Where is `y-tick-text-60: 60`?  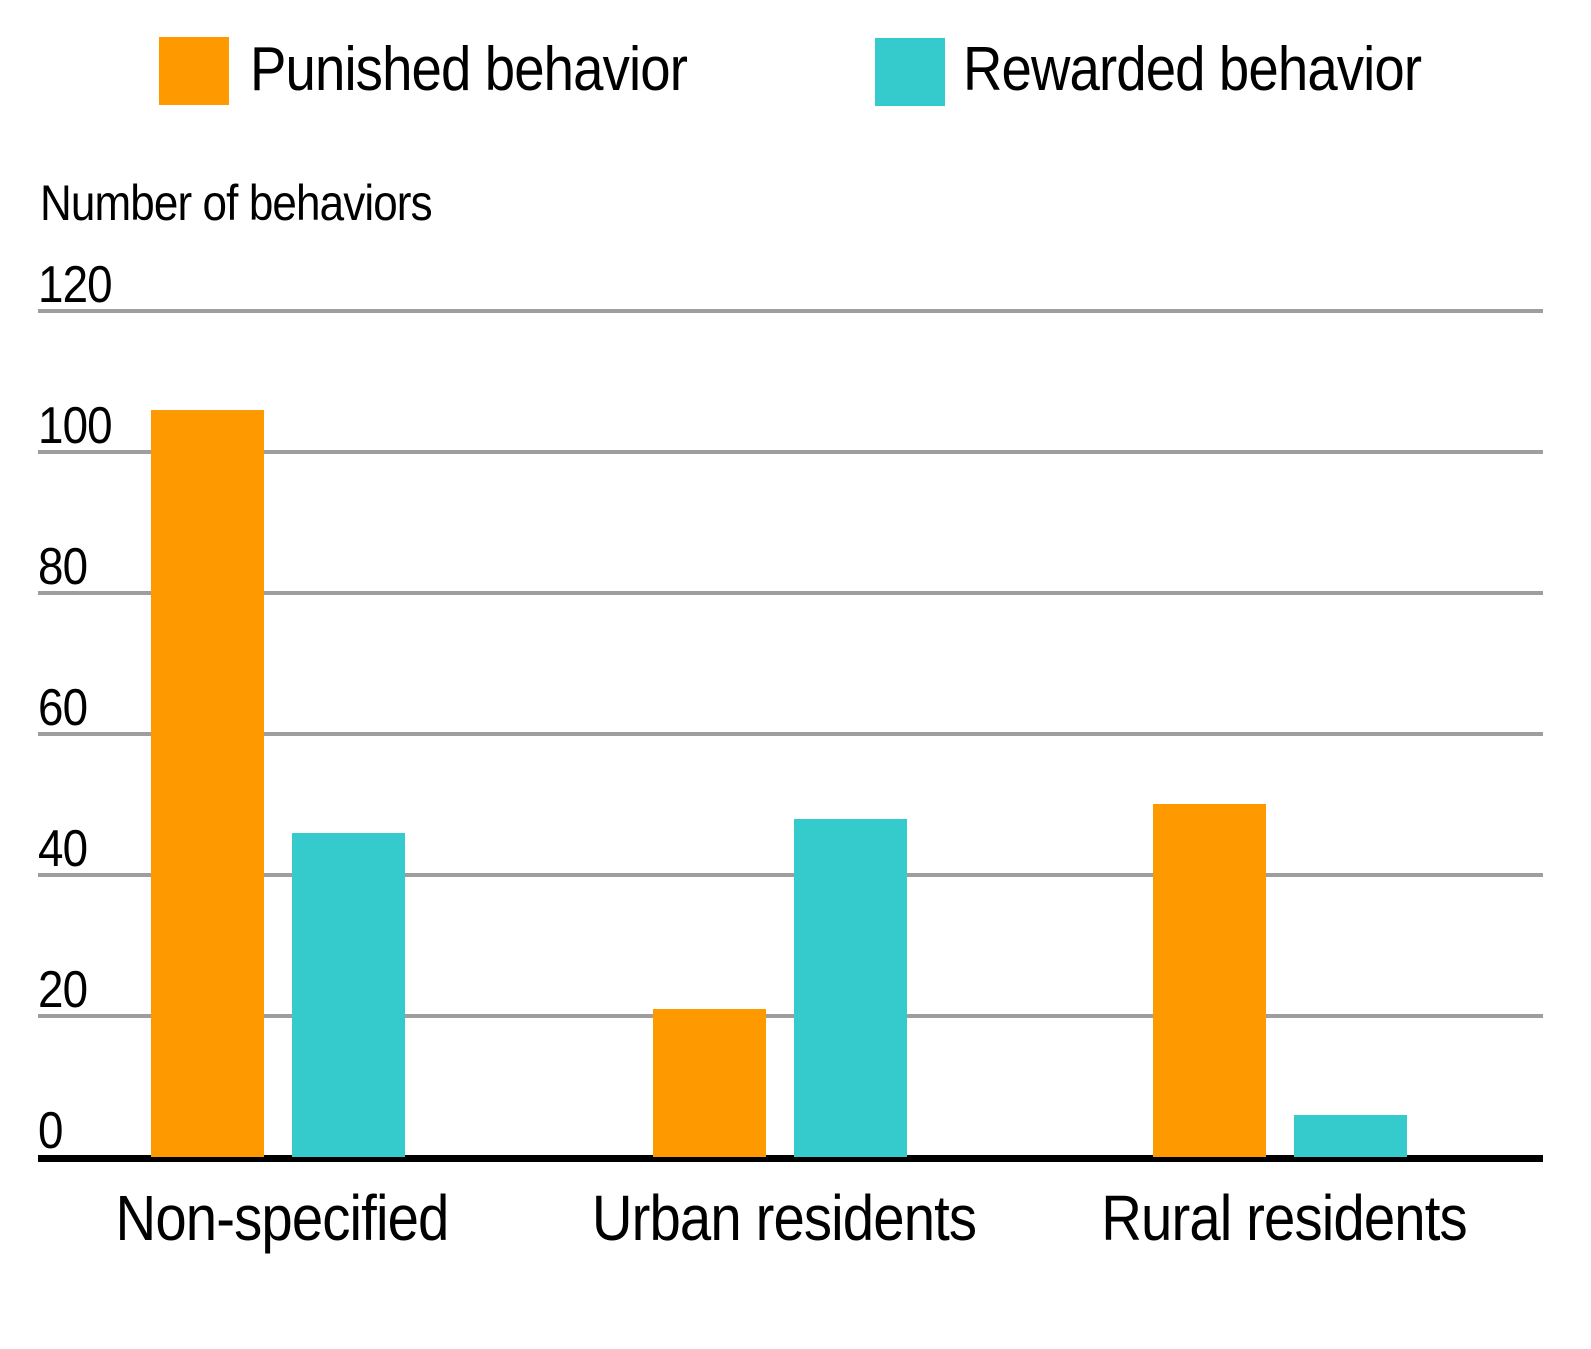 y-tick-text-60: 60 is located at coordinates (63, 708).